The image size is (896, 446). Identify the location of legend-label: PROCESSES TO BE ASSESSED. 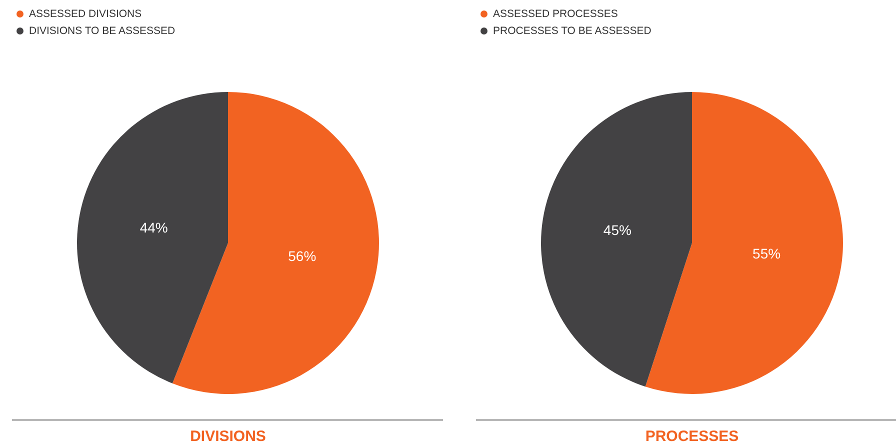
(572, 30).